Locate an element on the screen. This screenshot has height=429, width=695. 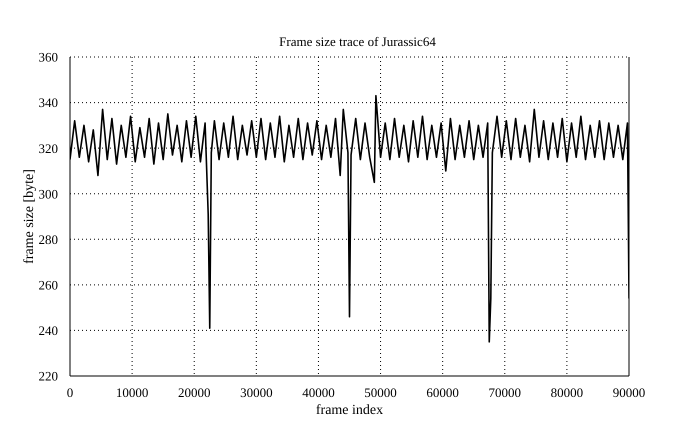
x-tick-label: 20000 is located at coordinates (194, 392).